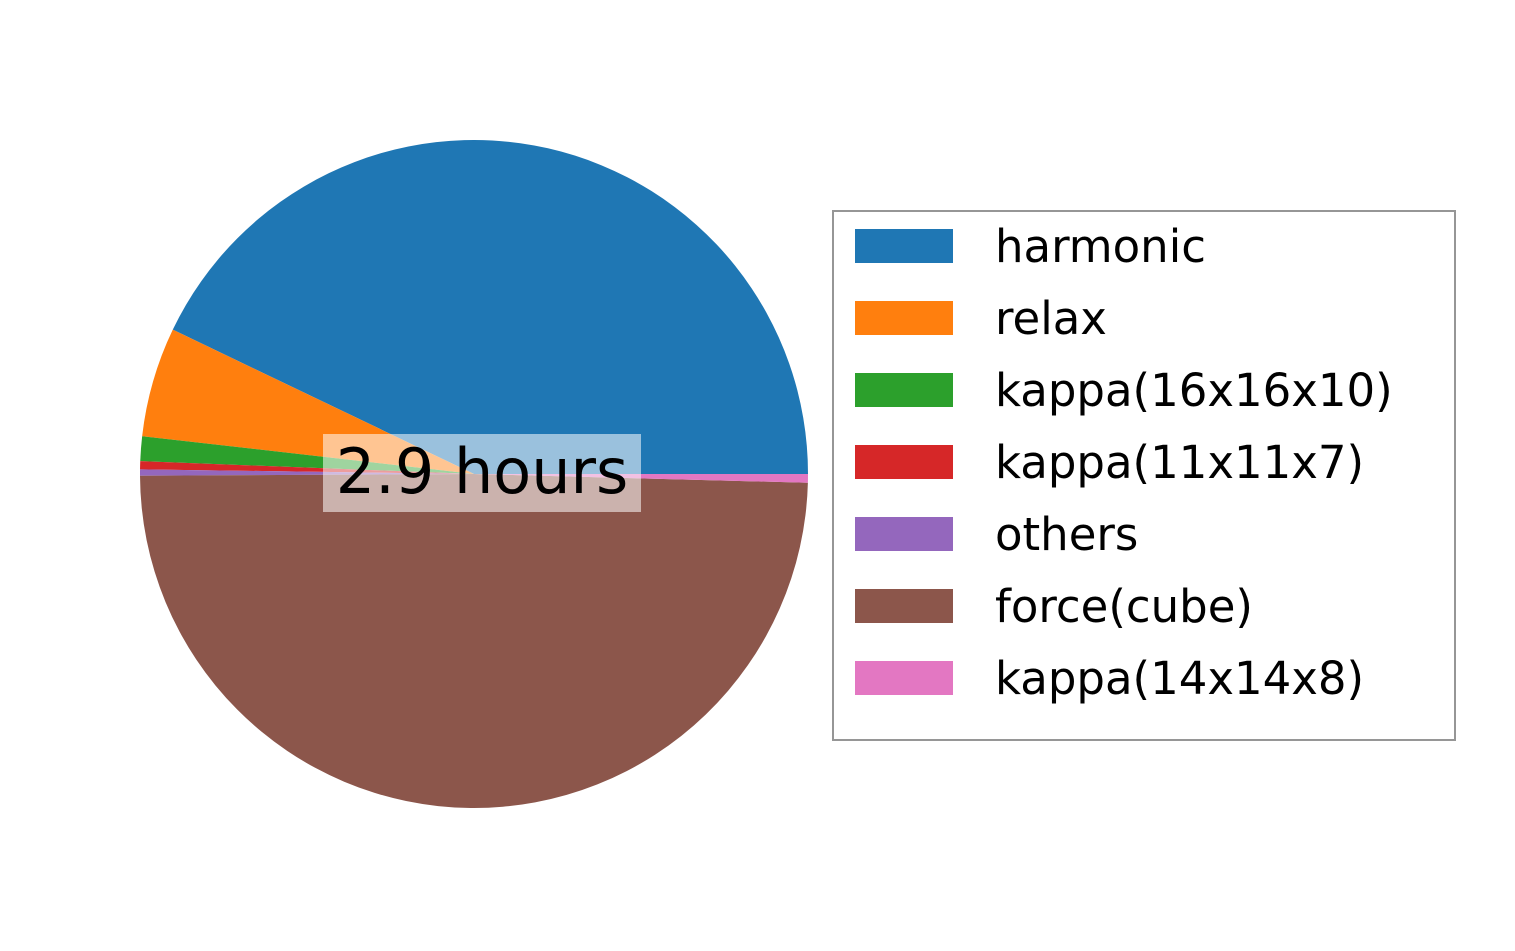  Describe the element at coordinates (1067, 534) in the screenshot. I see `legend-item-label: others` at that location.